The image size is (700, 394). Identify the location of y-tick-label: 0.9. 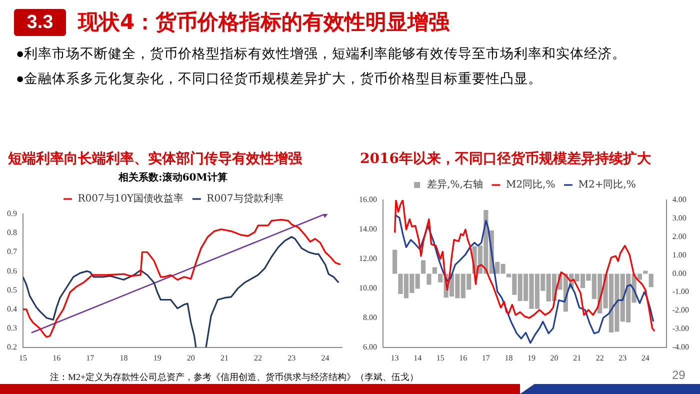
(12, 213).